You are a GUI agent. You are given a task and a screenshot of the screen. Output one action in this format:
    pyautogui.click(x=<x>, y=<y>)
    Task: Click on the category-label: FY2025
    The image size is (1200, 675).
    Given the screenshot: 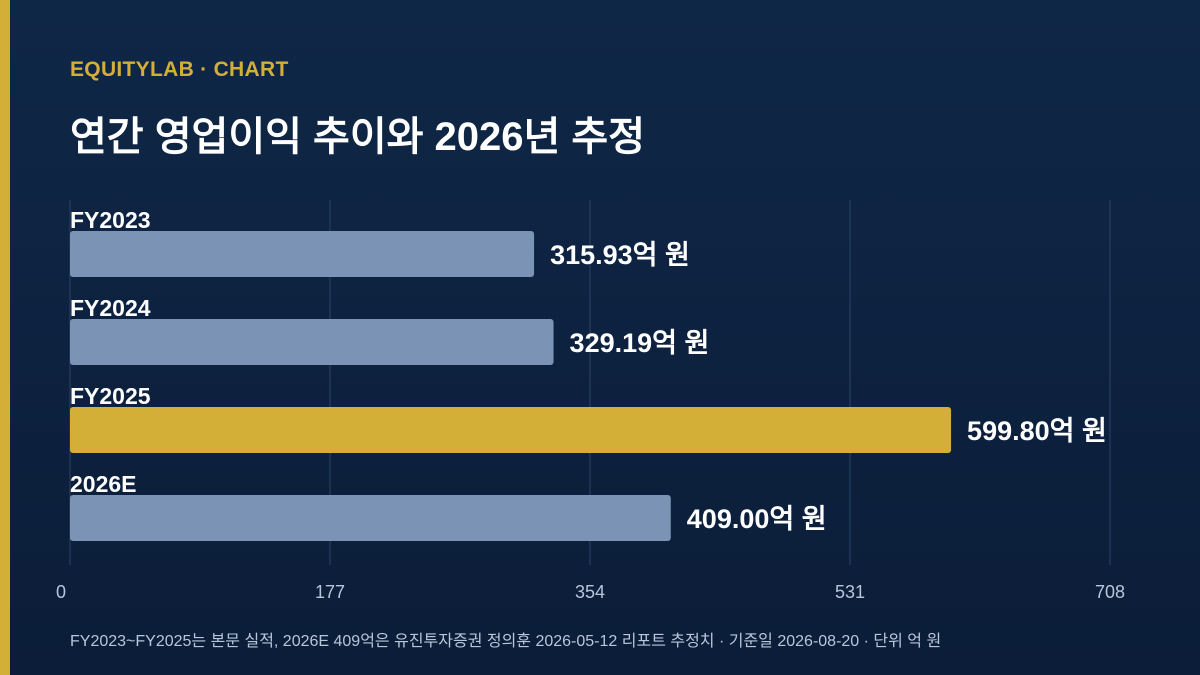 What is the action you would take?
    pyautogui.click(x=110, y=396)
    